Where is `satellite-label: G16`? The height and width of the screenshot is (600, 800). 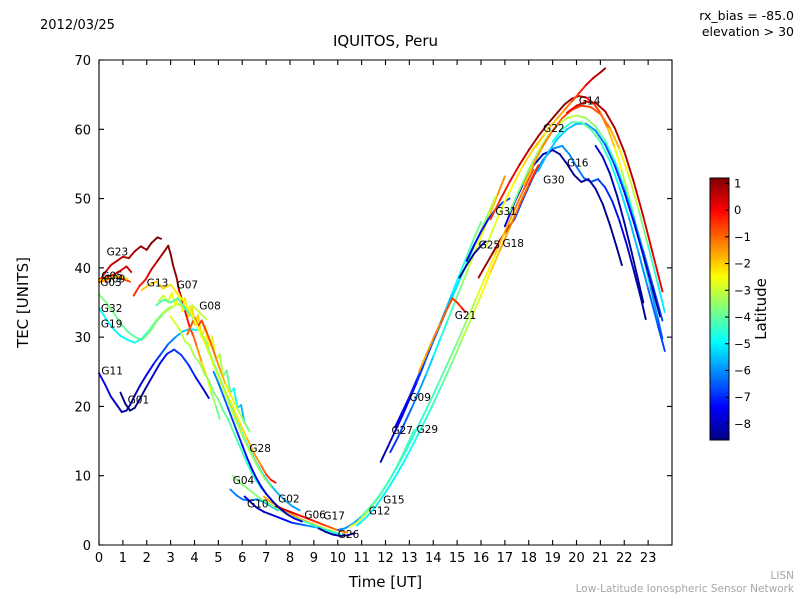 satellite-label: G16 is located at coordinates (578, 164).